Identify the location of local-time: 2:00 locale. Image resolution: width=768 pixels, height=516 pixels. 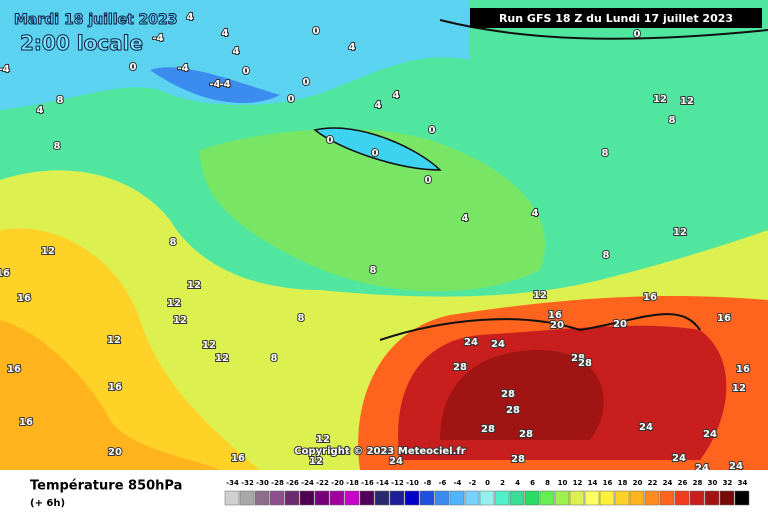
(81, 43).